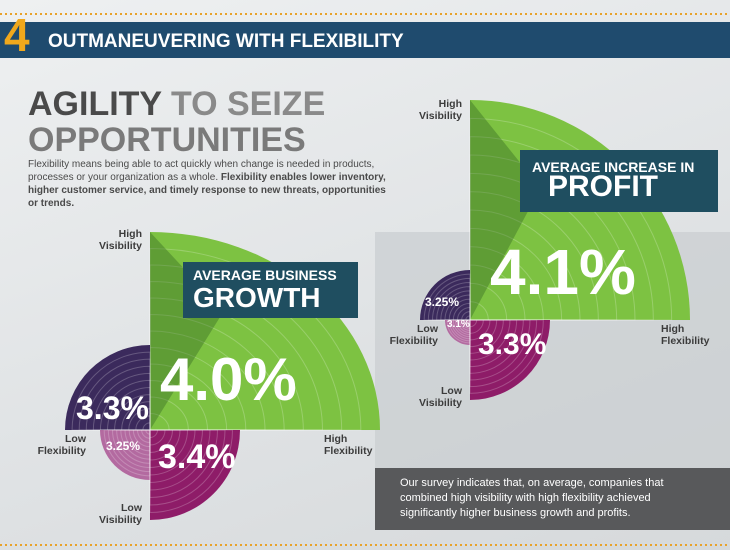 The height and width of the screenshot is (550, 730). Describe the element at coordinates (226, 41) in the screenshot. I see `header-title: OUTMANEUVERING WITH FLEXIBILITY` at that location.